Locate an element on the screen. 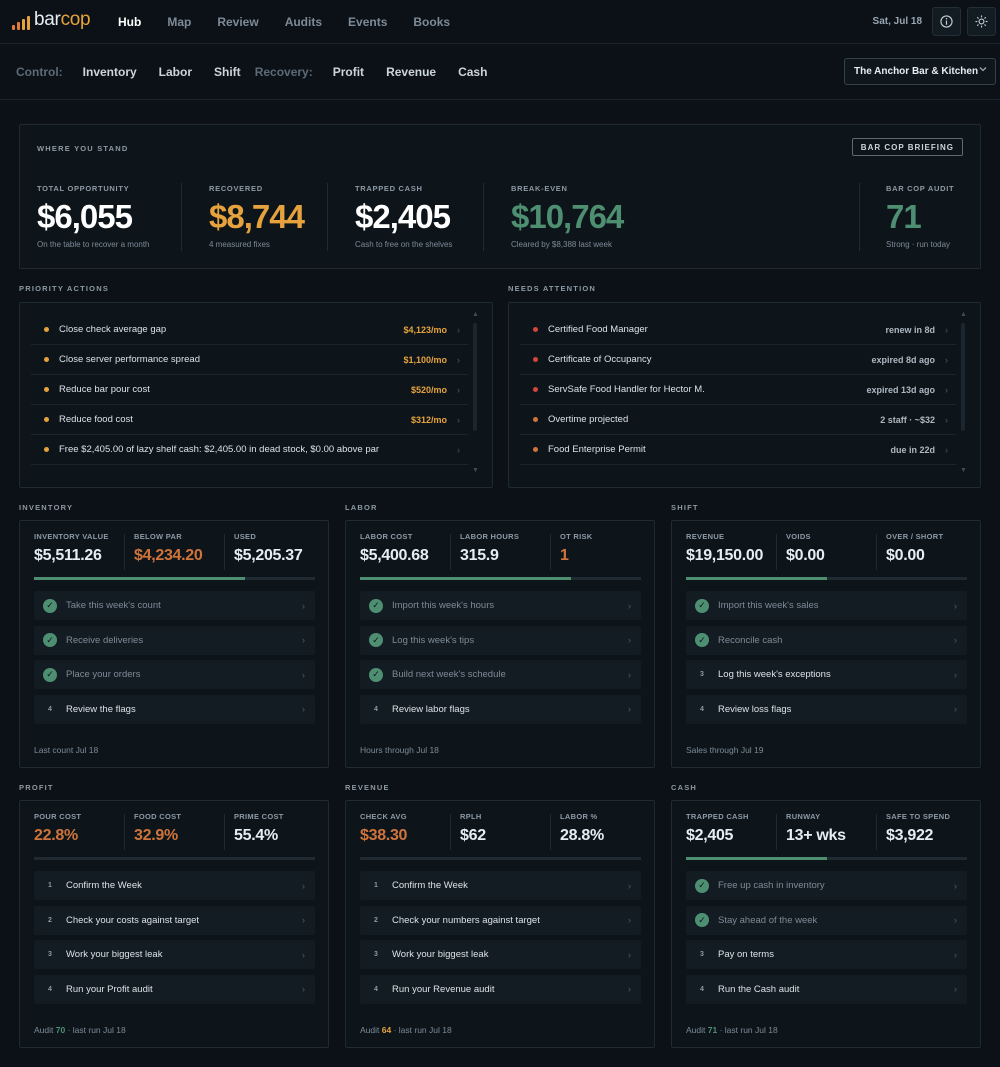  stat-sub: Cash to free on the shelves is located at coordinates (404, 244).